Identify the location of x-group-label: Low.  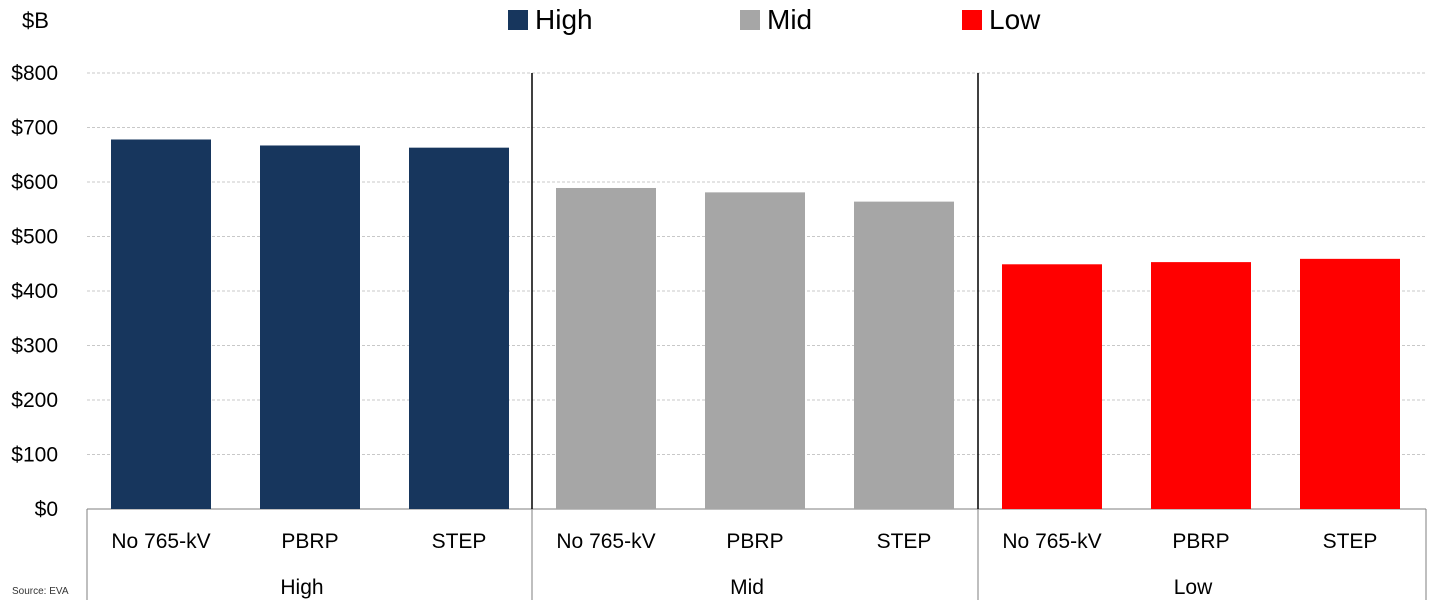
(1193, 587).